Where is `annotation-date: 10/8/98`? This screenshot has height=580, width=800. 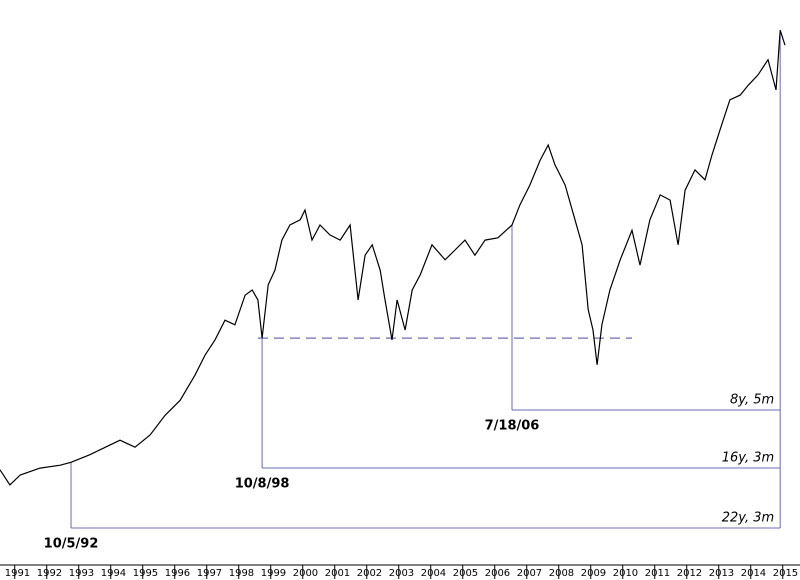
annotation-date: 10/8/98 is located at coordinates (262, 484).